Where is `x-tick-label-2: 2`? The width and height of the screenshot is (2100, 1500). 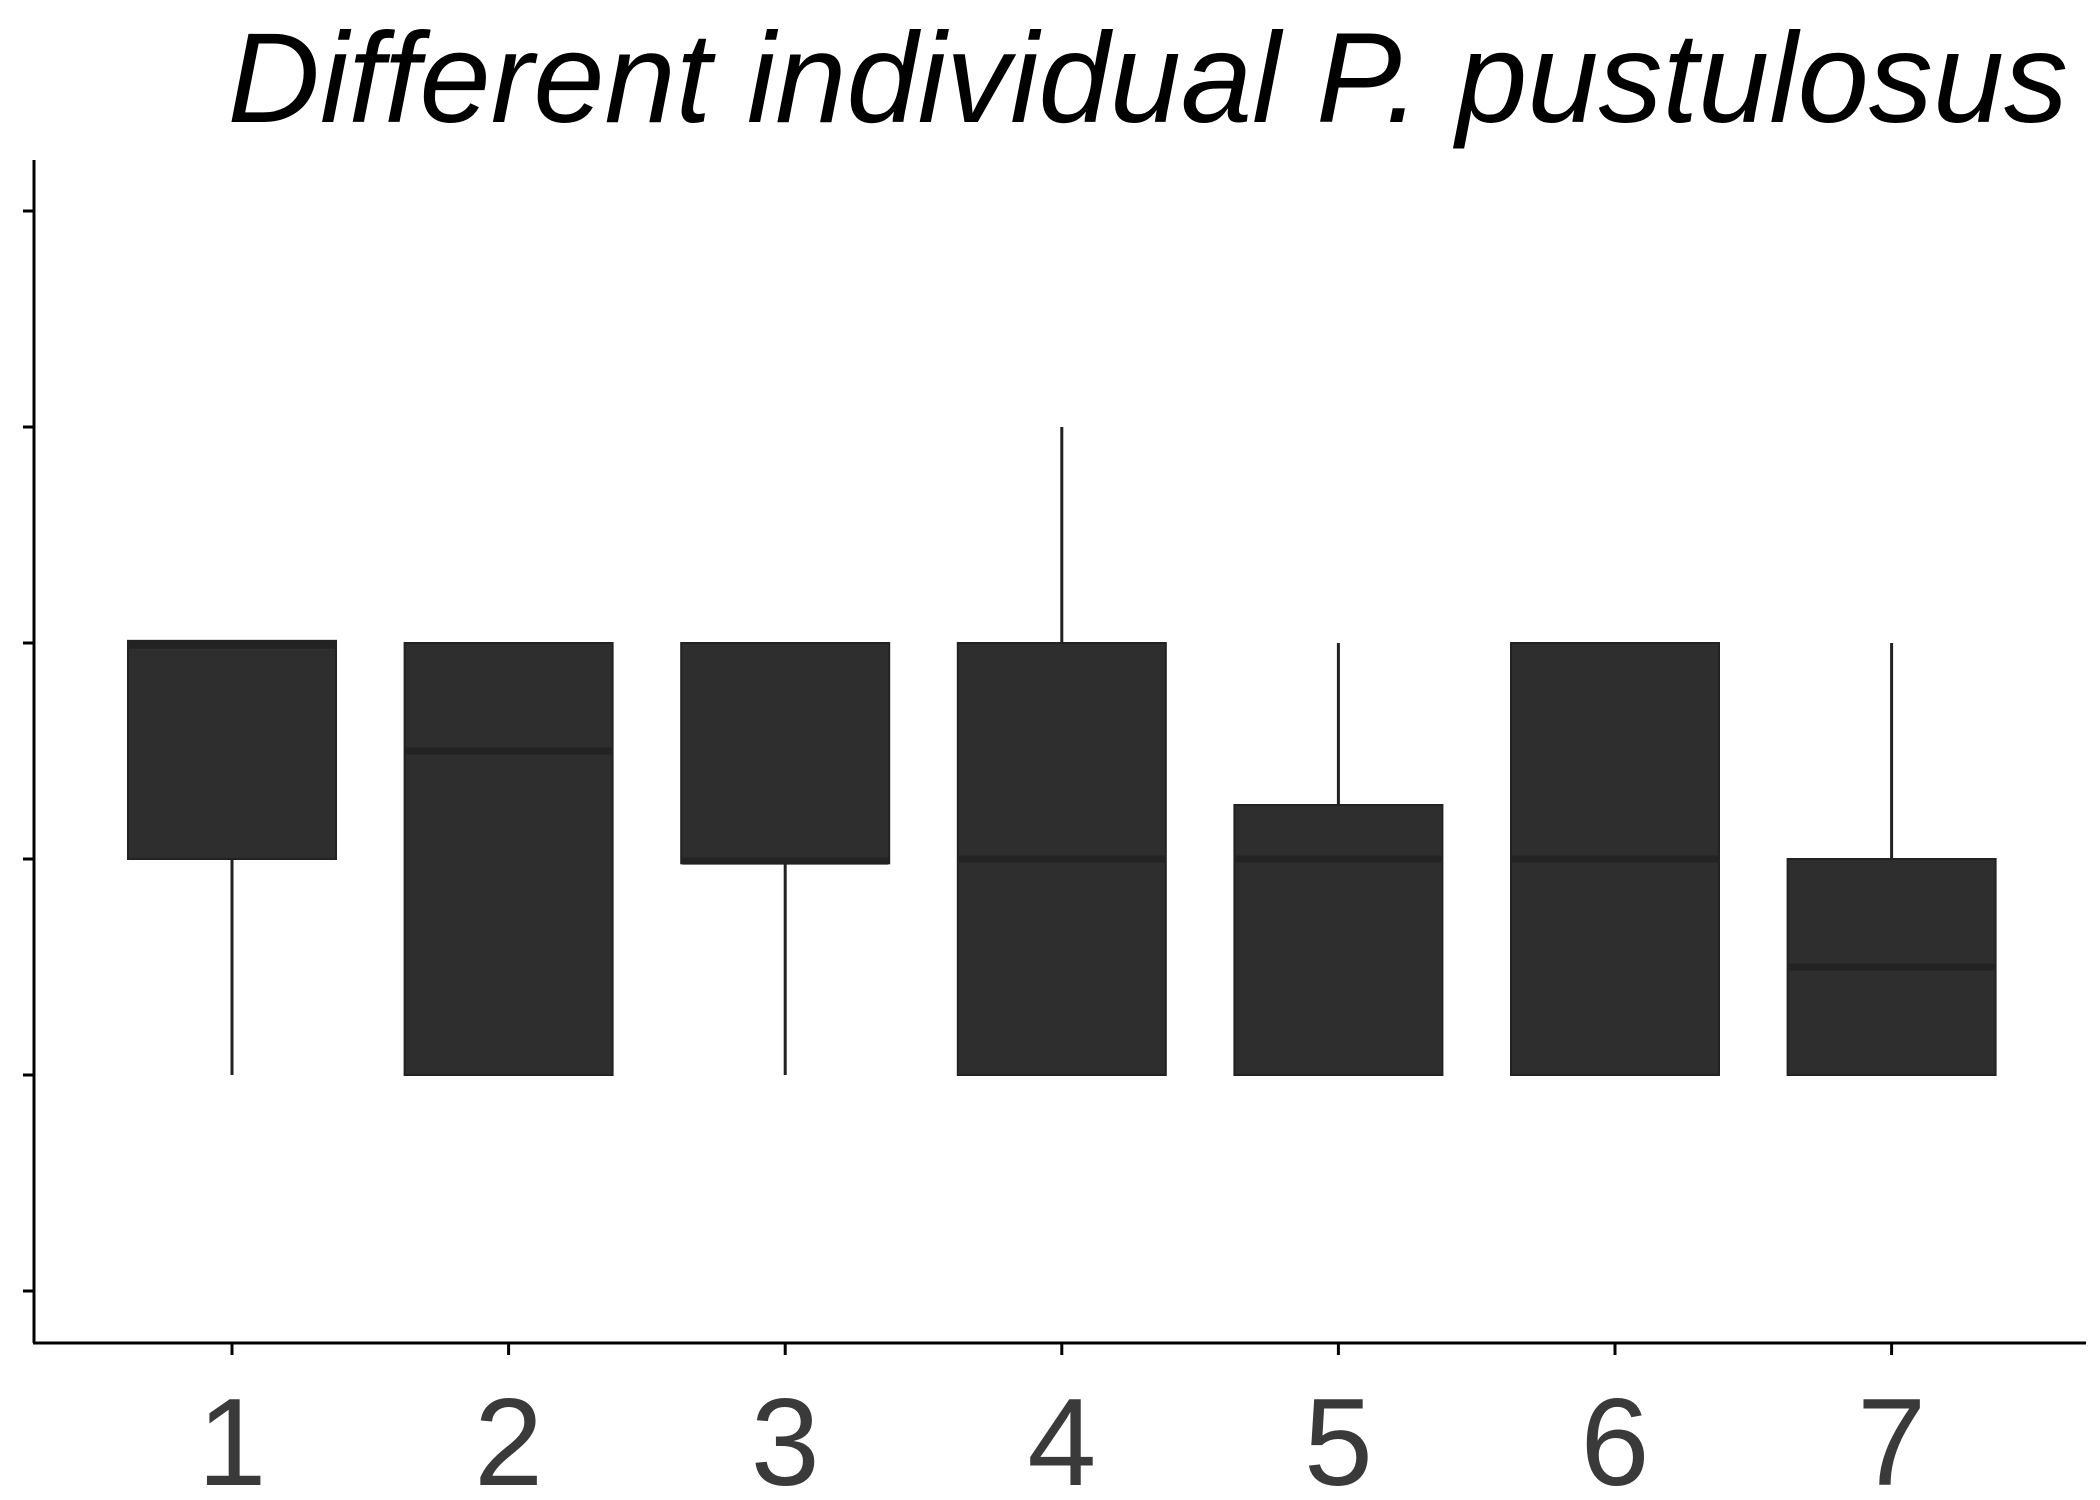 x-tick-label-2: 2 is located at coordinates (508, 1437).